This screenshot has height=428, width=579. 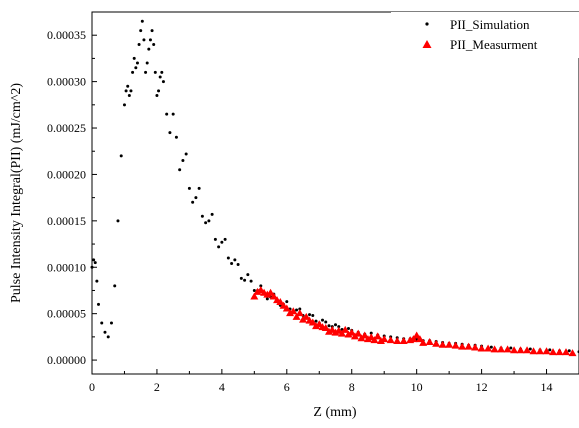 What do you see at coordinates (66, 82) in the screenshot?
I see `y-tick-label: 0.00030` at bounding box center [66, 82].